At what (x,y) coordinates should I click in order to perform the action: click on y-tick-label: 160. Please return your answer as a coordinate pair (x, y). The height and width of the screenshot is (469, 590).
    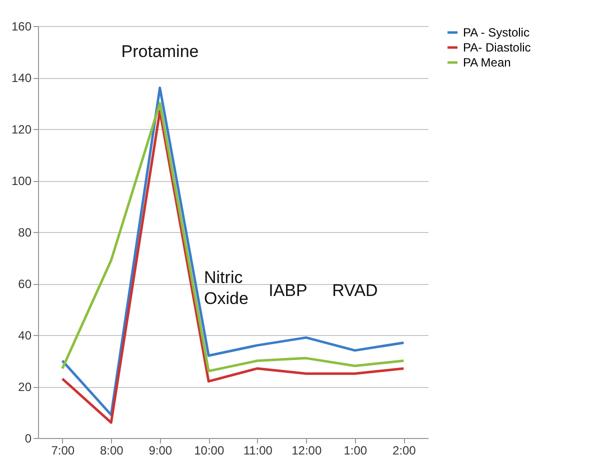
    Looking at the image, I should click on (21, 27).